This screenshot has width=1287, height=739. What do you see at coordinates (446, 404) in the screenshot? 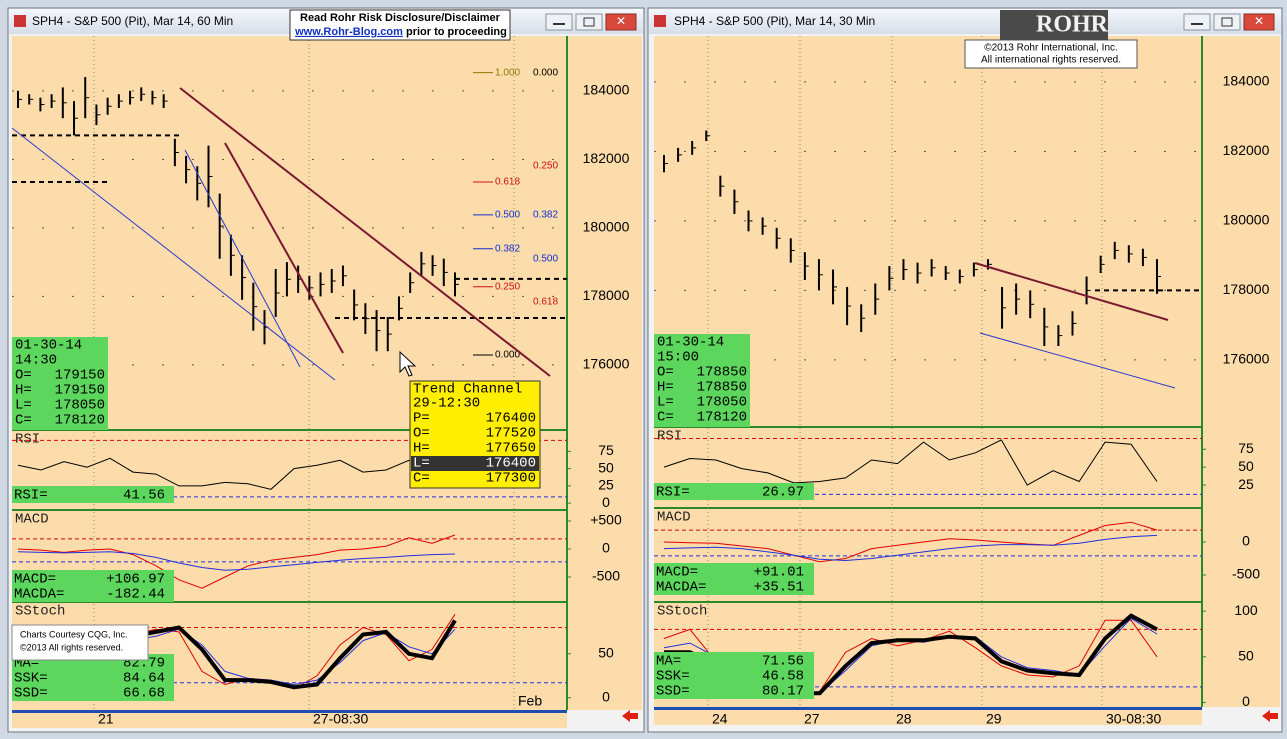
I see `trend-channel-time: 29-12:30` at bounding box center [446, 404].